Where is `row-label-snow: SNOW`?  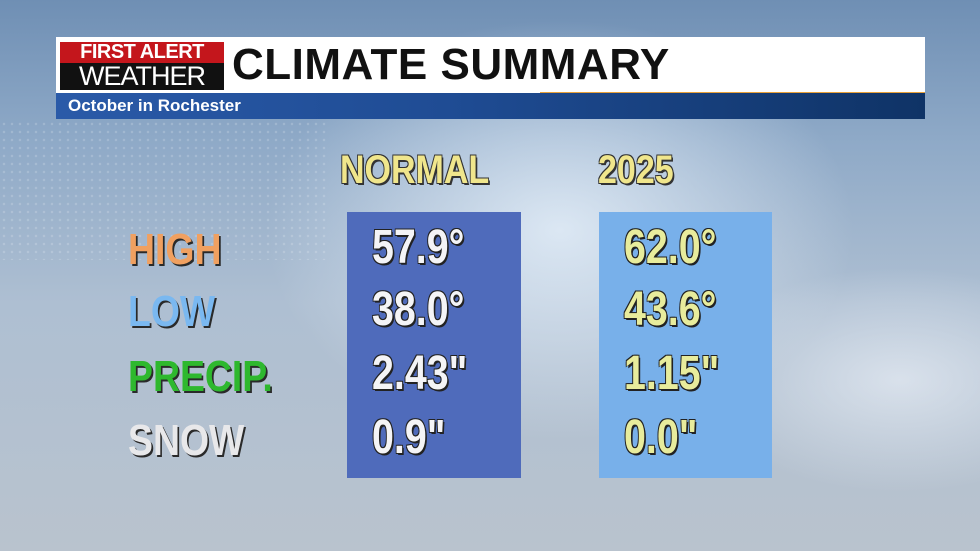
row-label-snow: SNOW is located at coordinates (186, 440).